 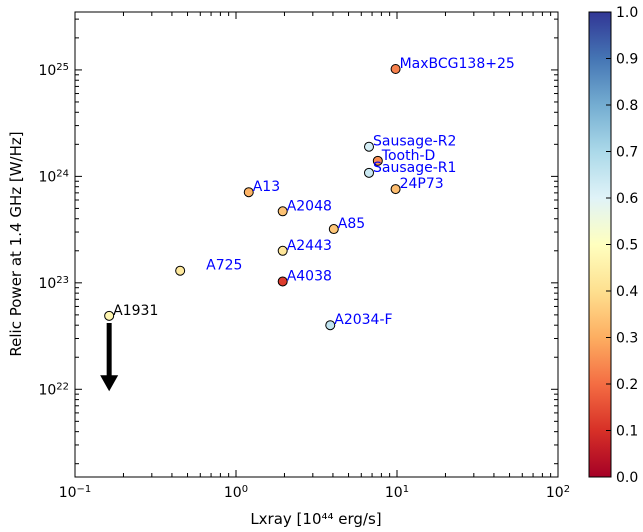 What do you see at coordinates (236, 493) in the screenshot?
I see `x-tick-label: 10⁰` at bounding box center [236, 493].